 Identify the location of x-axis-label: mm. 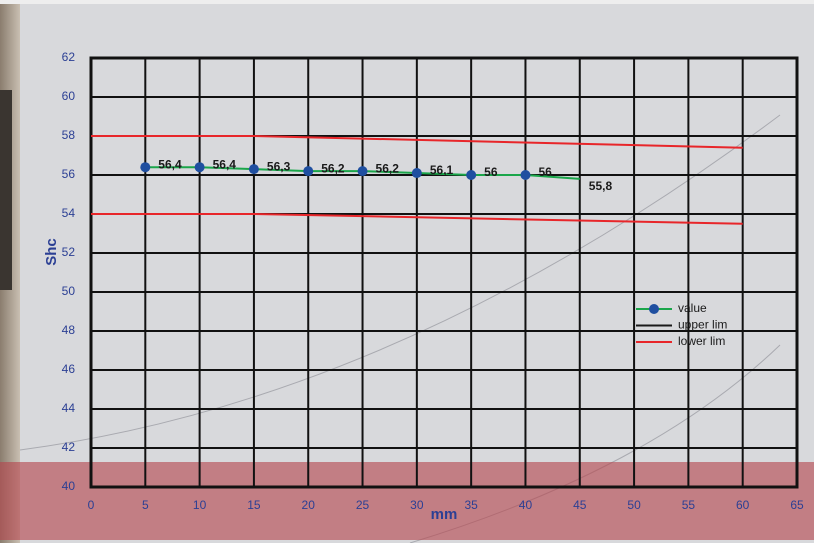
(444, 514).